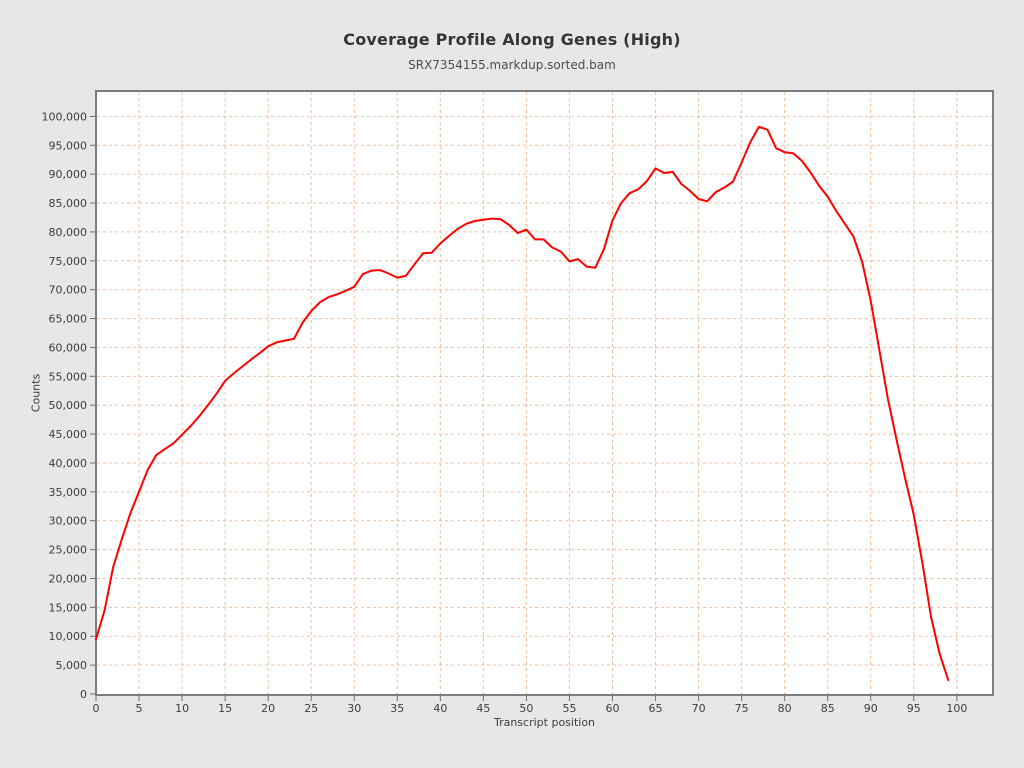 The height and width of the screenshot is (768, 1024). I want to click on y-tick-label: 55,000, so click(68, 376).